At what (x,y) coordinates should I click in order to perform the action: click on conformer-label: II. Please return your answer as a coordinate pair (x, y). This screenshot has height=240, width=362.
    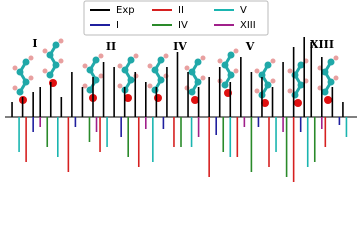
    Looking at the image, I should click on (111, 46).